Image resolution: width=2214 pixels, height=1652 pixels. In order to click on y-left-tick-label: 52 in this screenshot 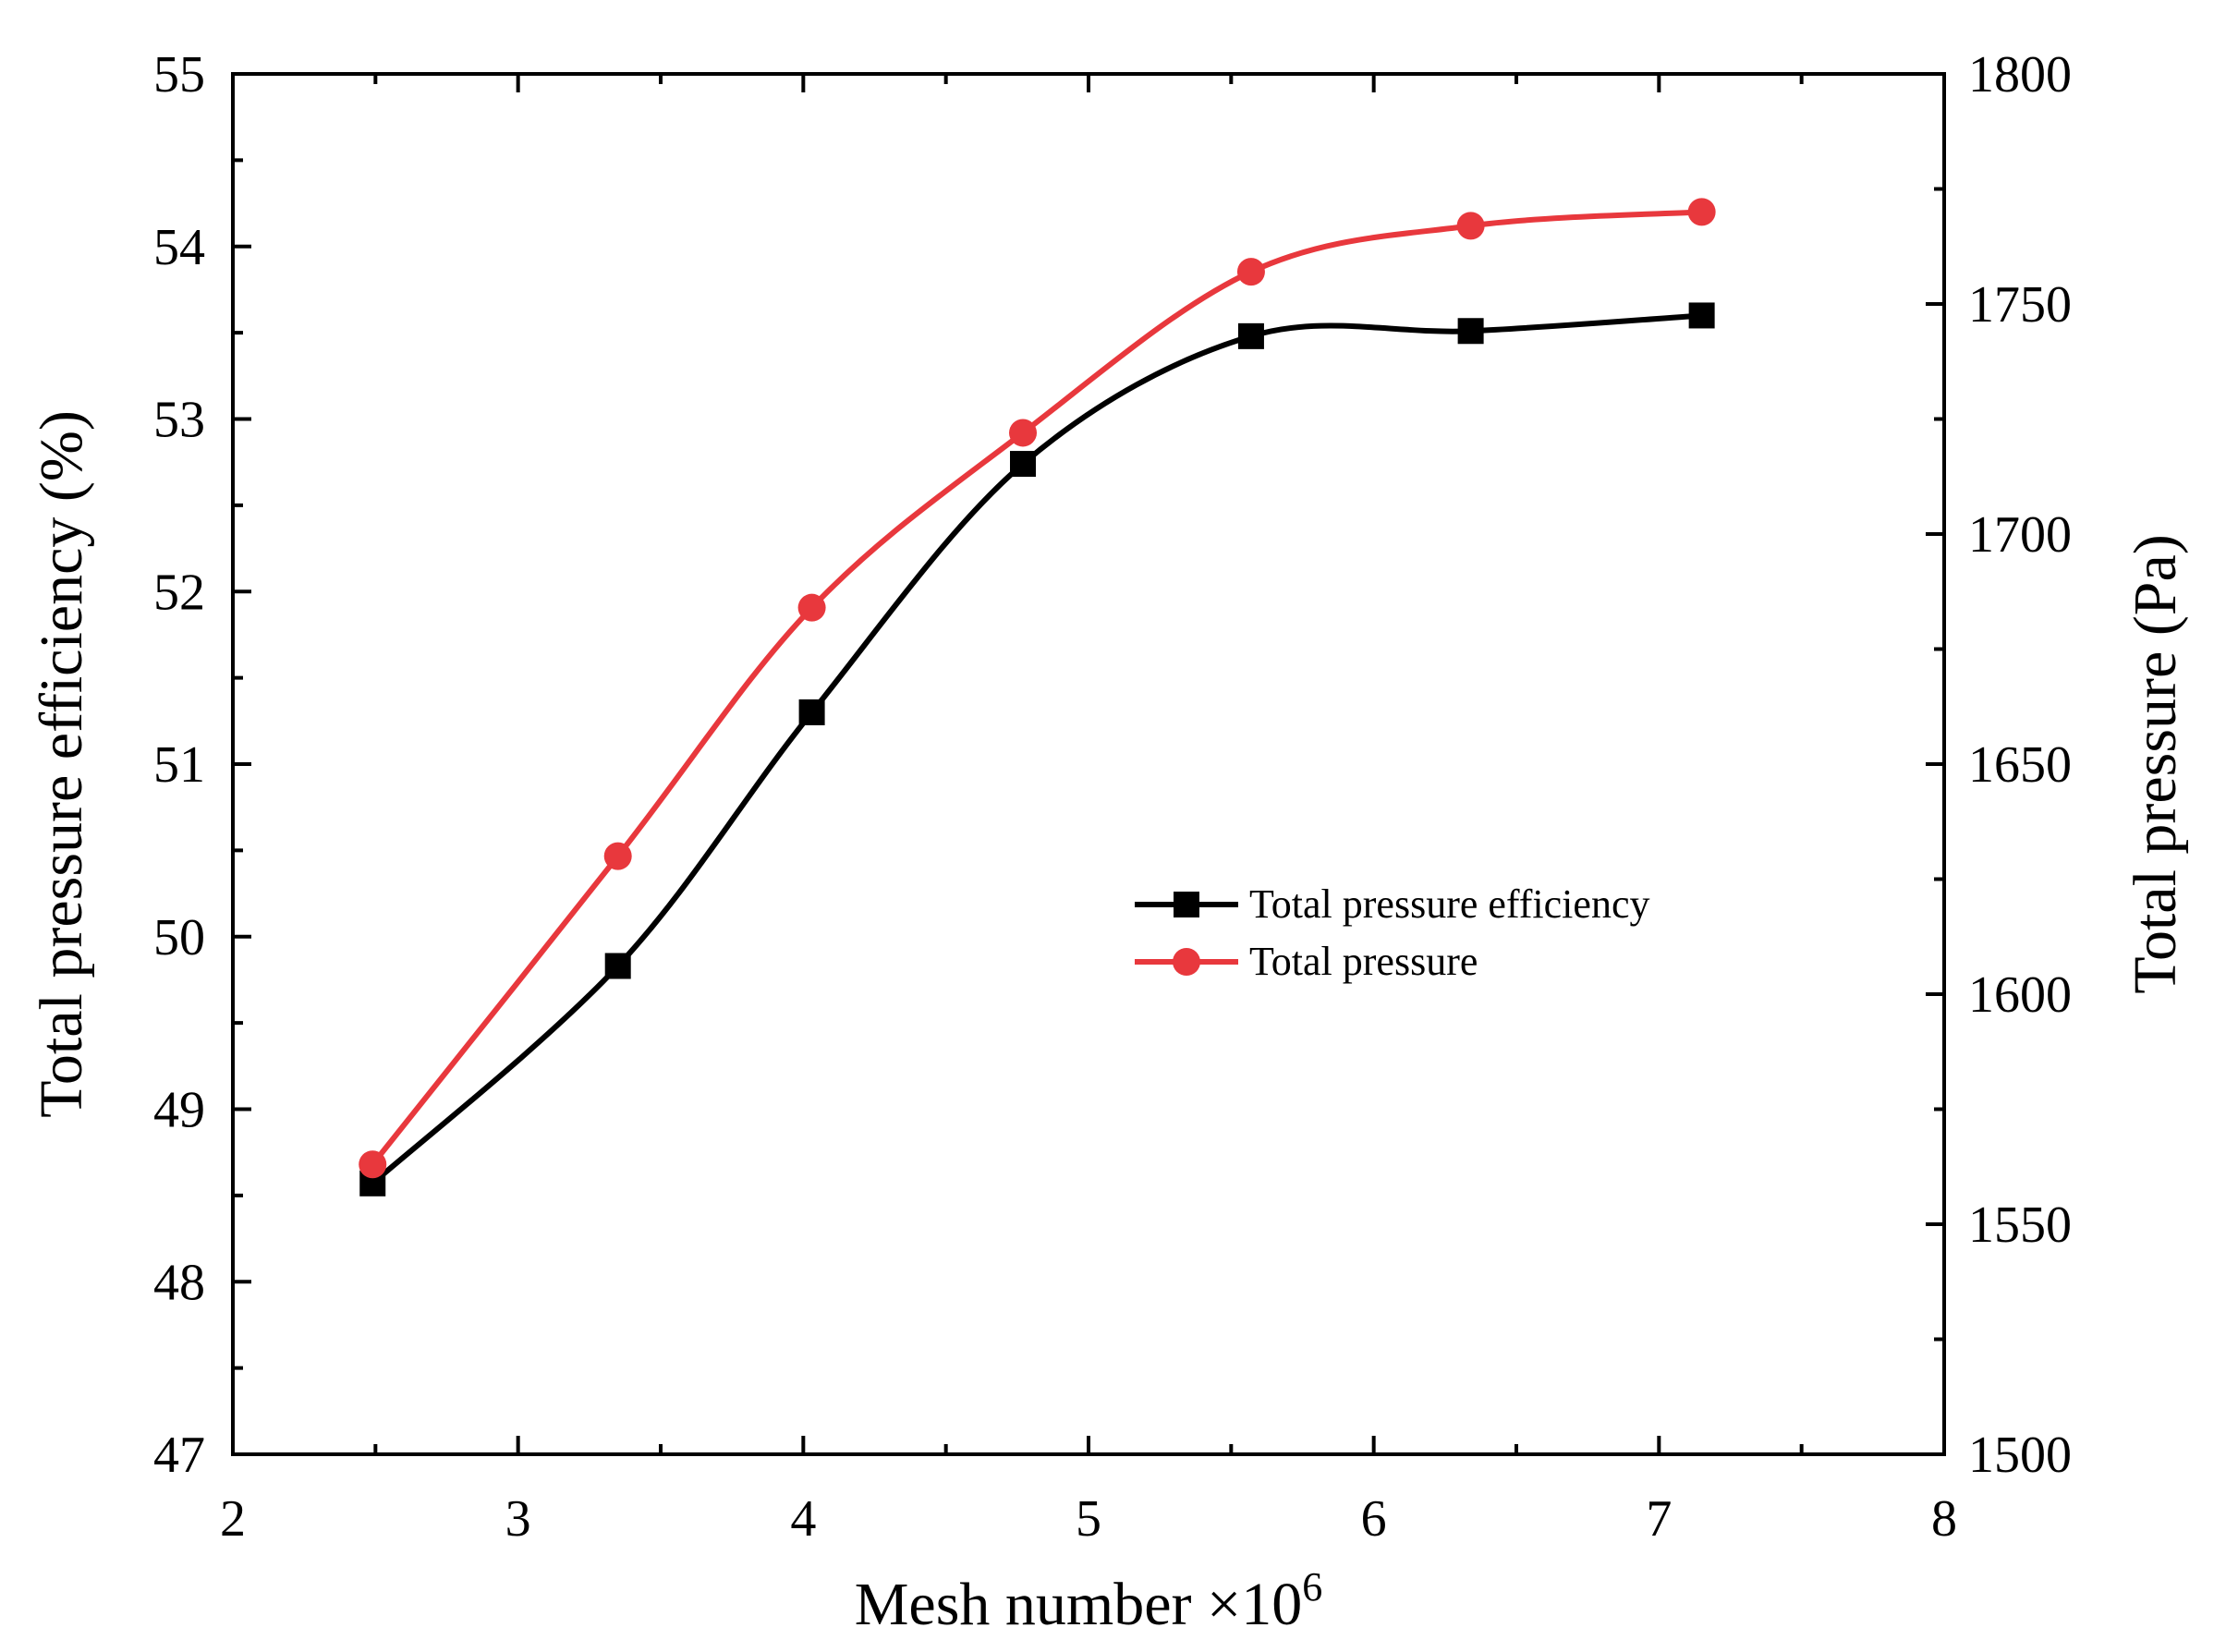, I will do `click(179, 592)`.